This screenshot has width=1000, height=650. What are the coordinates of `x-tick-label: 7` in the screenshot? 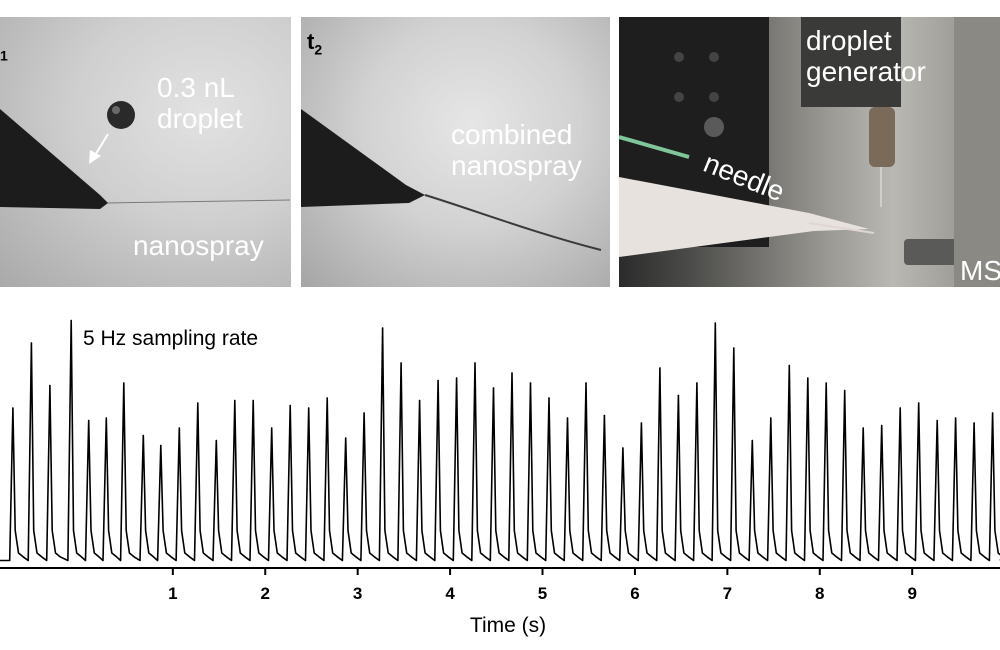 It's located at (727, 593).